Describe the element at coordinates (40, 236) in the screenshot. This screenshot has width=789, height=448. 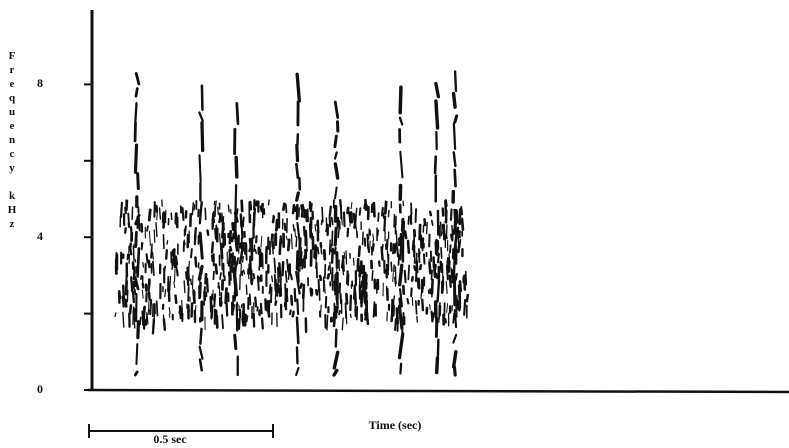
I see `y-tick-label: 4` at that location.